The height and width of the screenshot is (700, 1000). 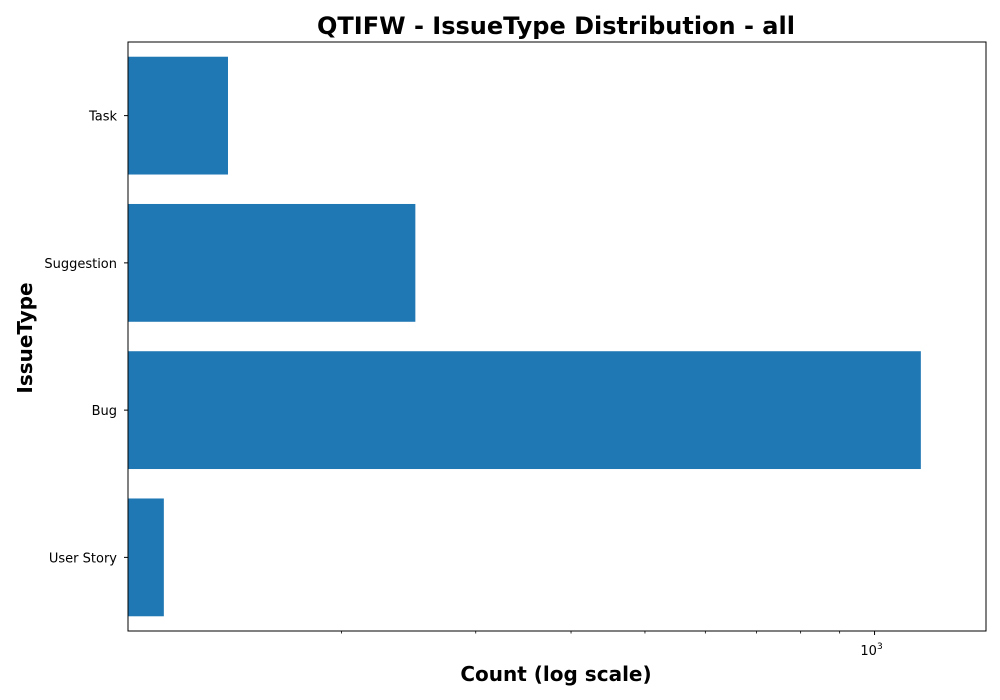 I want to click on y-axis-label: IssueType, so click(x=25, y=337).